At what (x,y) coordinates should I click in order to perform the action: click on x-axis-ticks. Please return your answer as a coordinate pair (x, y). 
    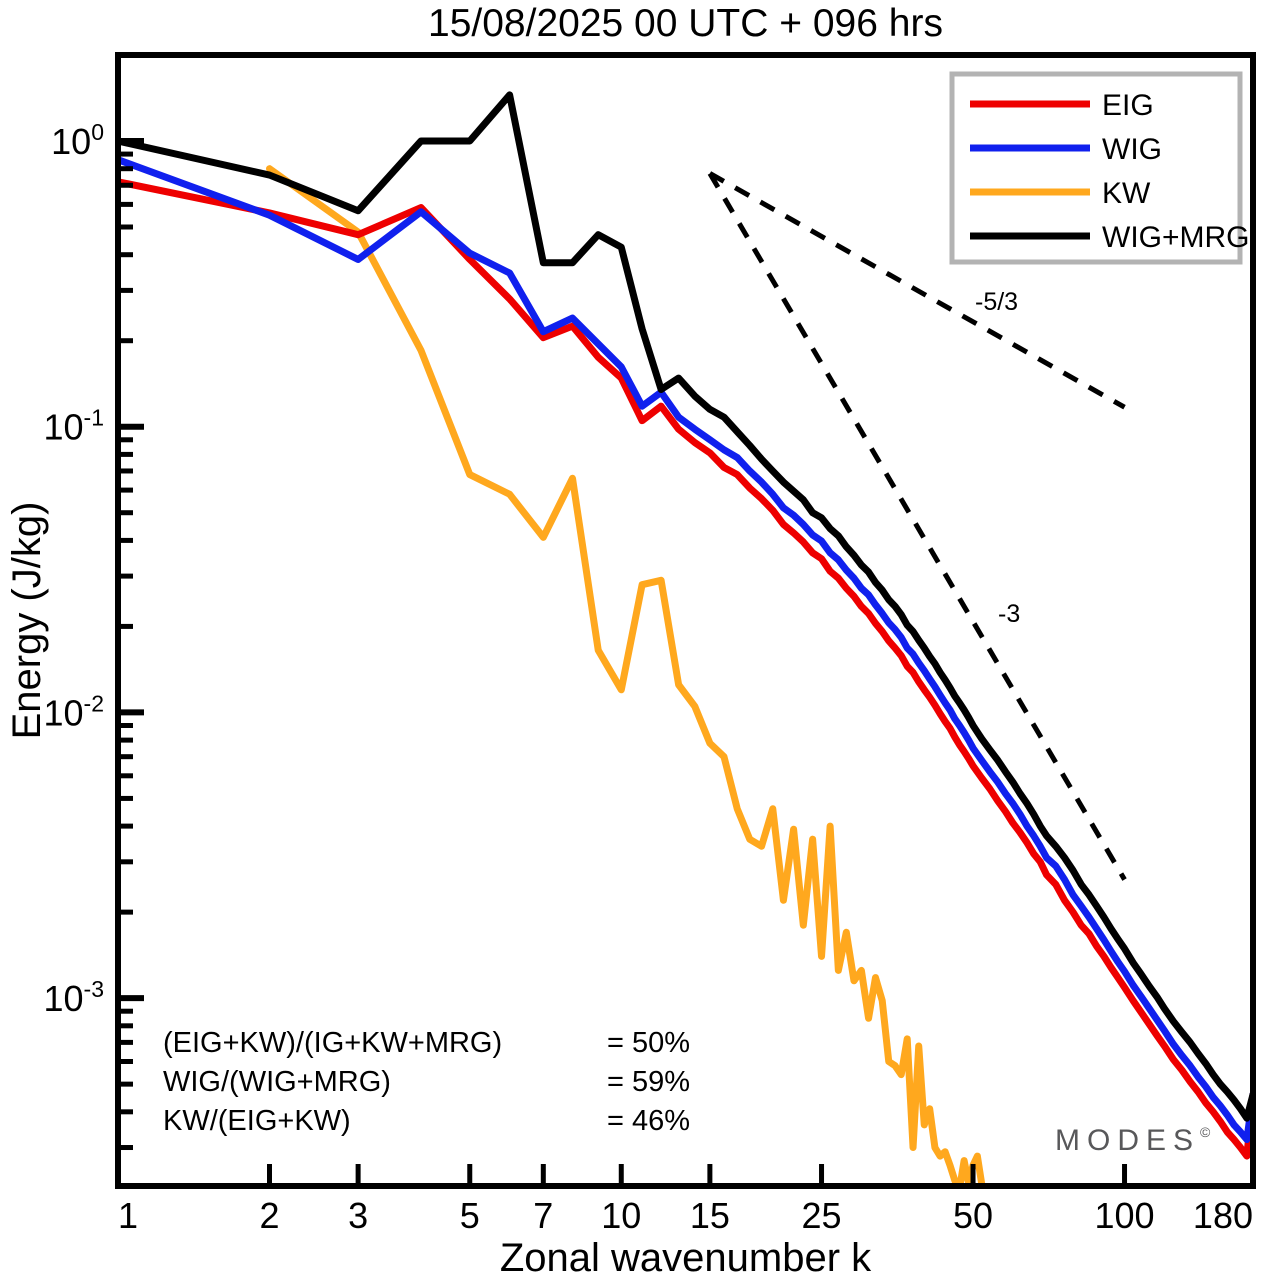
    Looking at the image, I should click on (685, 1175).